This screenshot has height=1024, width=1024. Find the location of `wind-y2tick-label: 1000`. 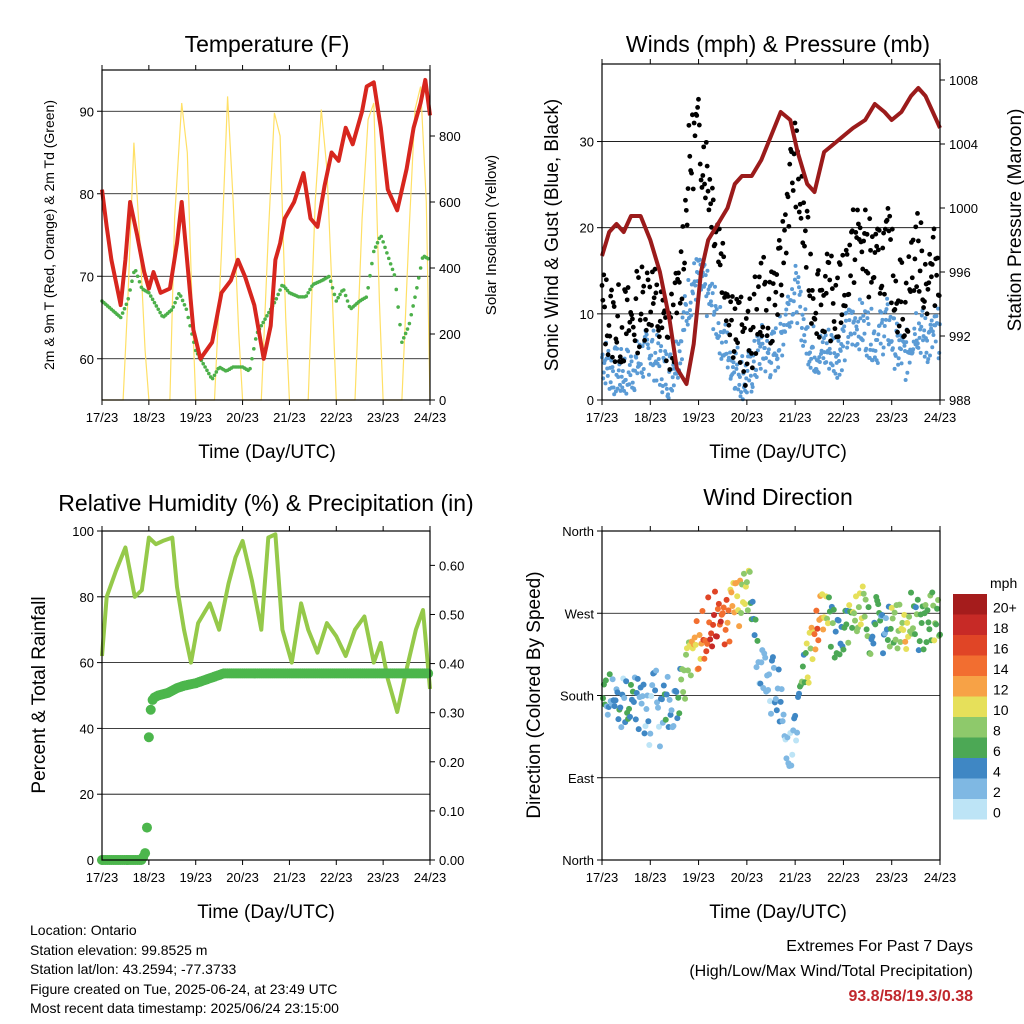

wind-y2tick-label: 1000 is located at coordinates (963, 208).